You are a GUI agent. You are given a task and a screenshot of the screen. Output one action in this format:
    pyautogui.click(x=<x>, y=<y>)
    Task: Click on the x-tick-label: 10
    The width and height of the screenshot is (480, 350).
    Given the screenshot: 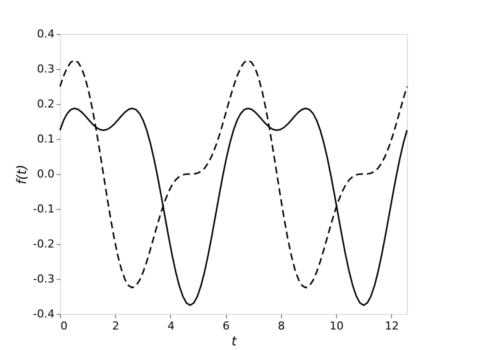 What is the action you would take?
    pyautogui.click(x=337, y=326)
    